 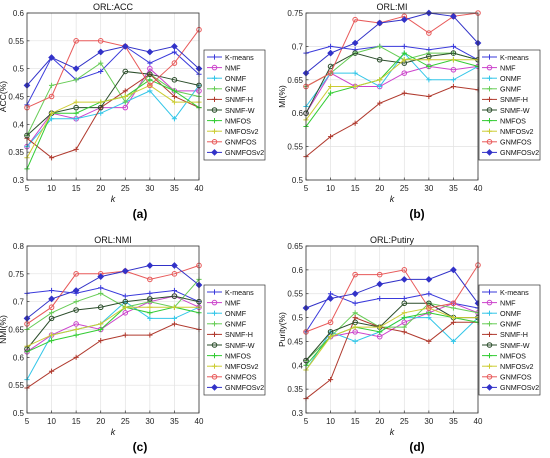 I want to click on legend-item-gnmfosv2: GNMFOSv2, so click(x=235, y=387).